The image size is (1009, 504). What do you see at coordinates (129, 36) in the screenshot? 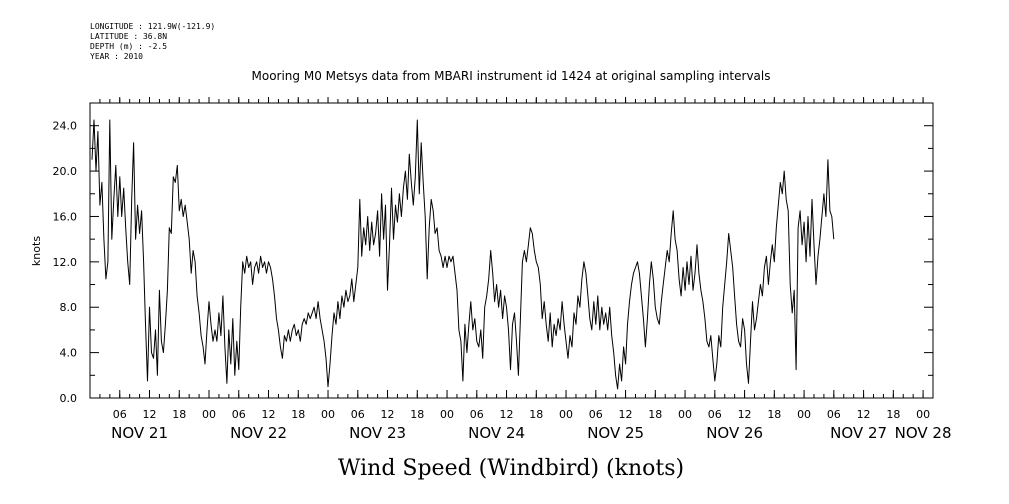
I see `latitude-text: LATITUDE : 36.8N` at bounding box center [129, 36].